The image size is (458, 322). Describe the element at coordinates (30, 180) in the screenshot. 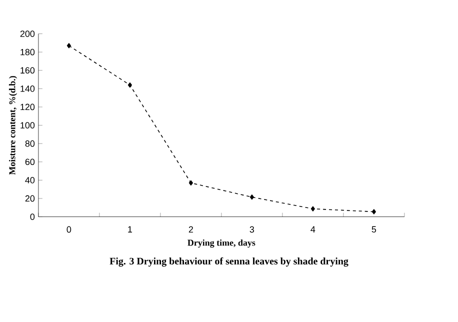

I see `y-tick-label: 40` at that location.